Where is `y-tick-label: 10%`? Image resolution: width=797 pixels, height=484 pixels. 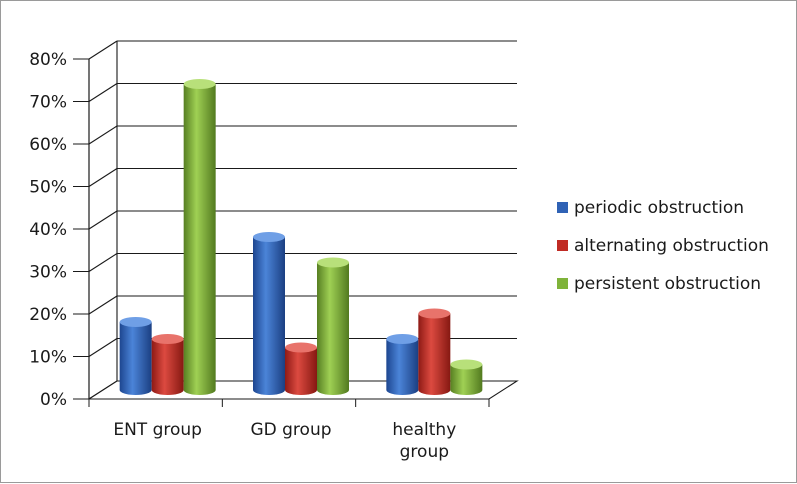
y-tick-label: 10% is located at coordinates (48, 358).